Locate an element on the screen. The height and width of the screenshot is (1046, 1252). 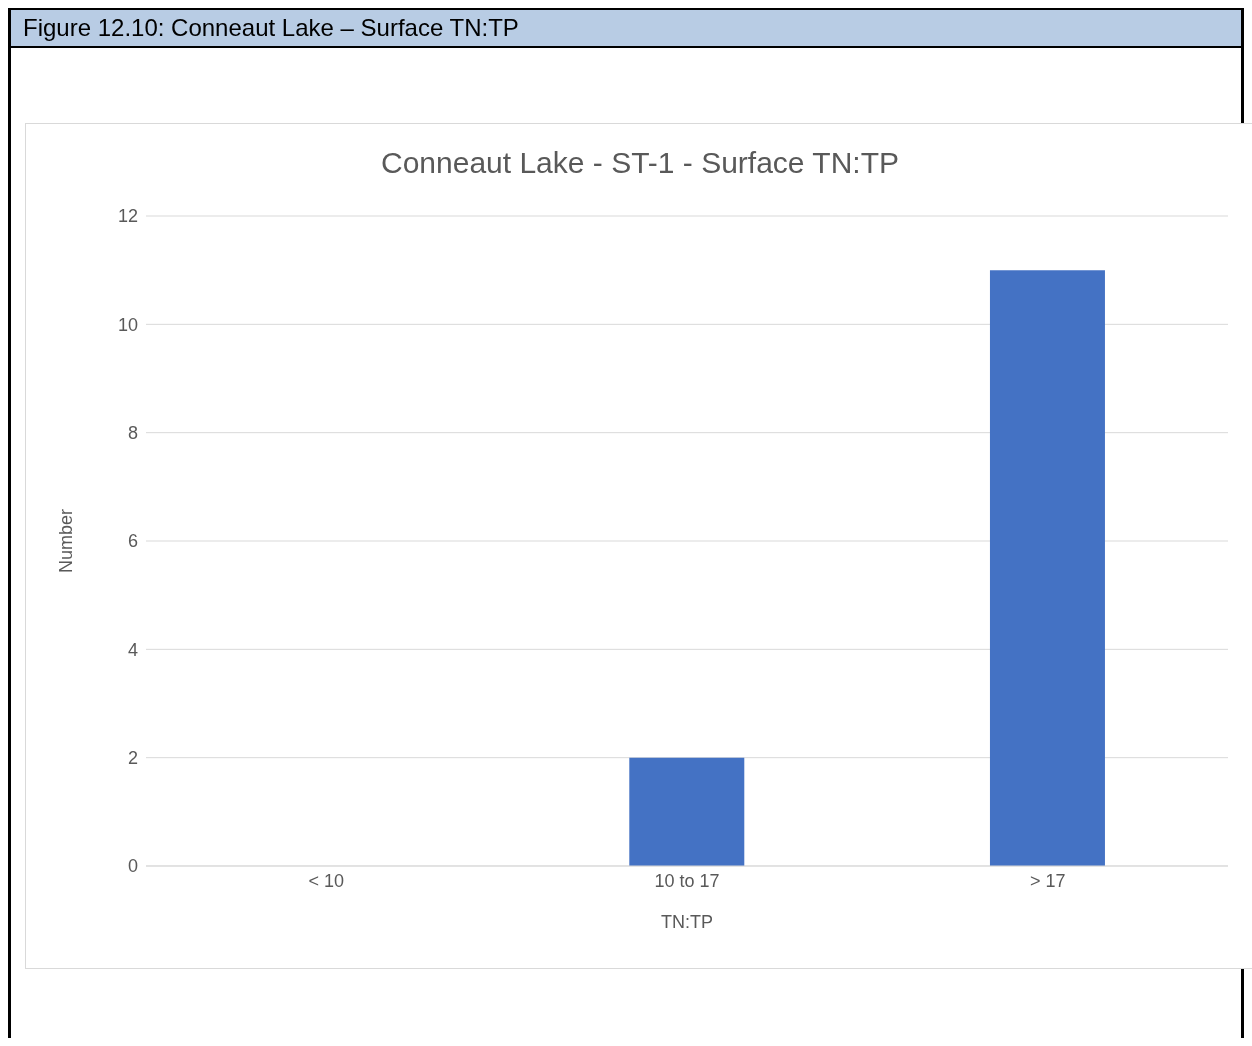
y-tick-label: 2 is located at coordinates (132, 758).